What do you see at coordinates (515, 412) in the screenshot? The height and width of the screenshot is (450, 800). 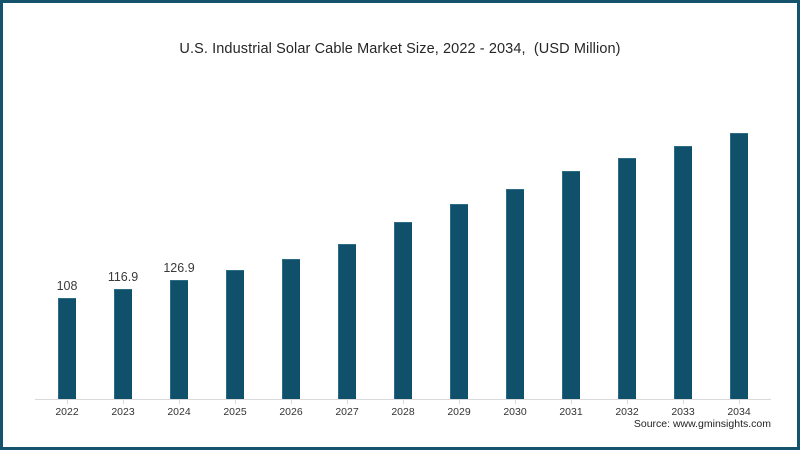 I see `x-axis-label: 2030` at bounding box center [515, 412].